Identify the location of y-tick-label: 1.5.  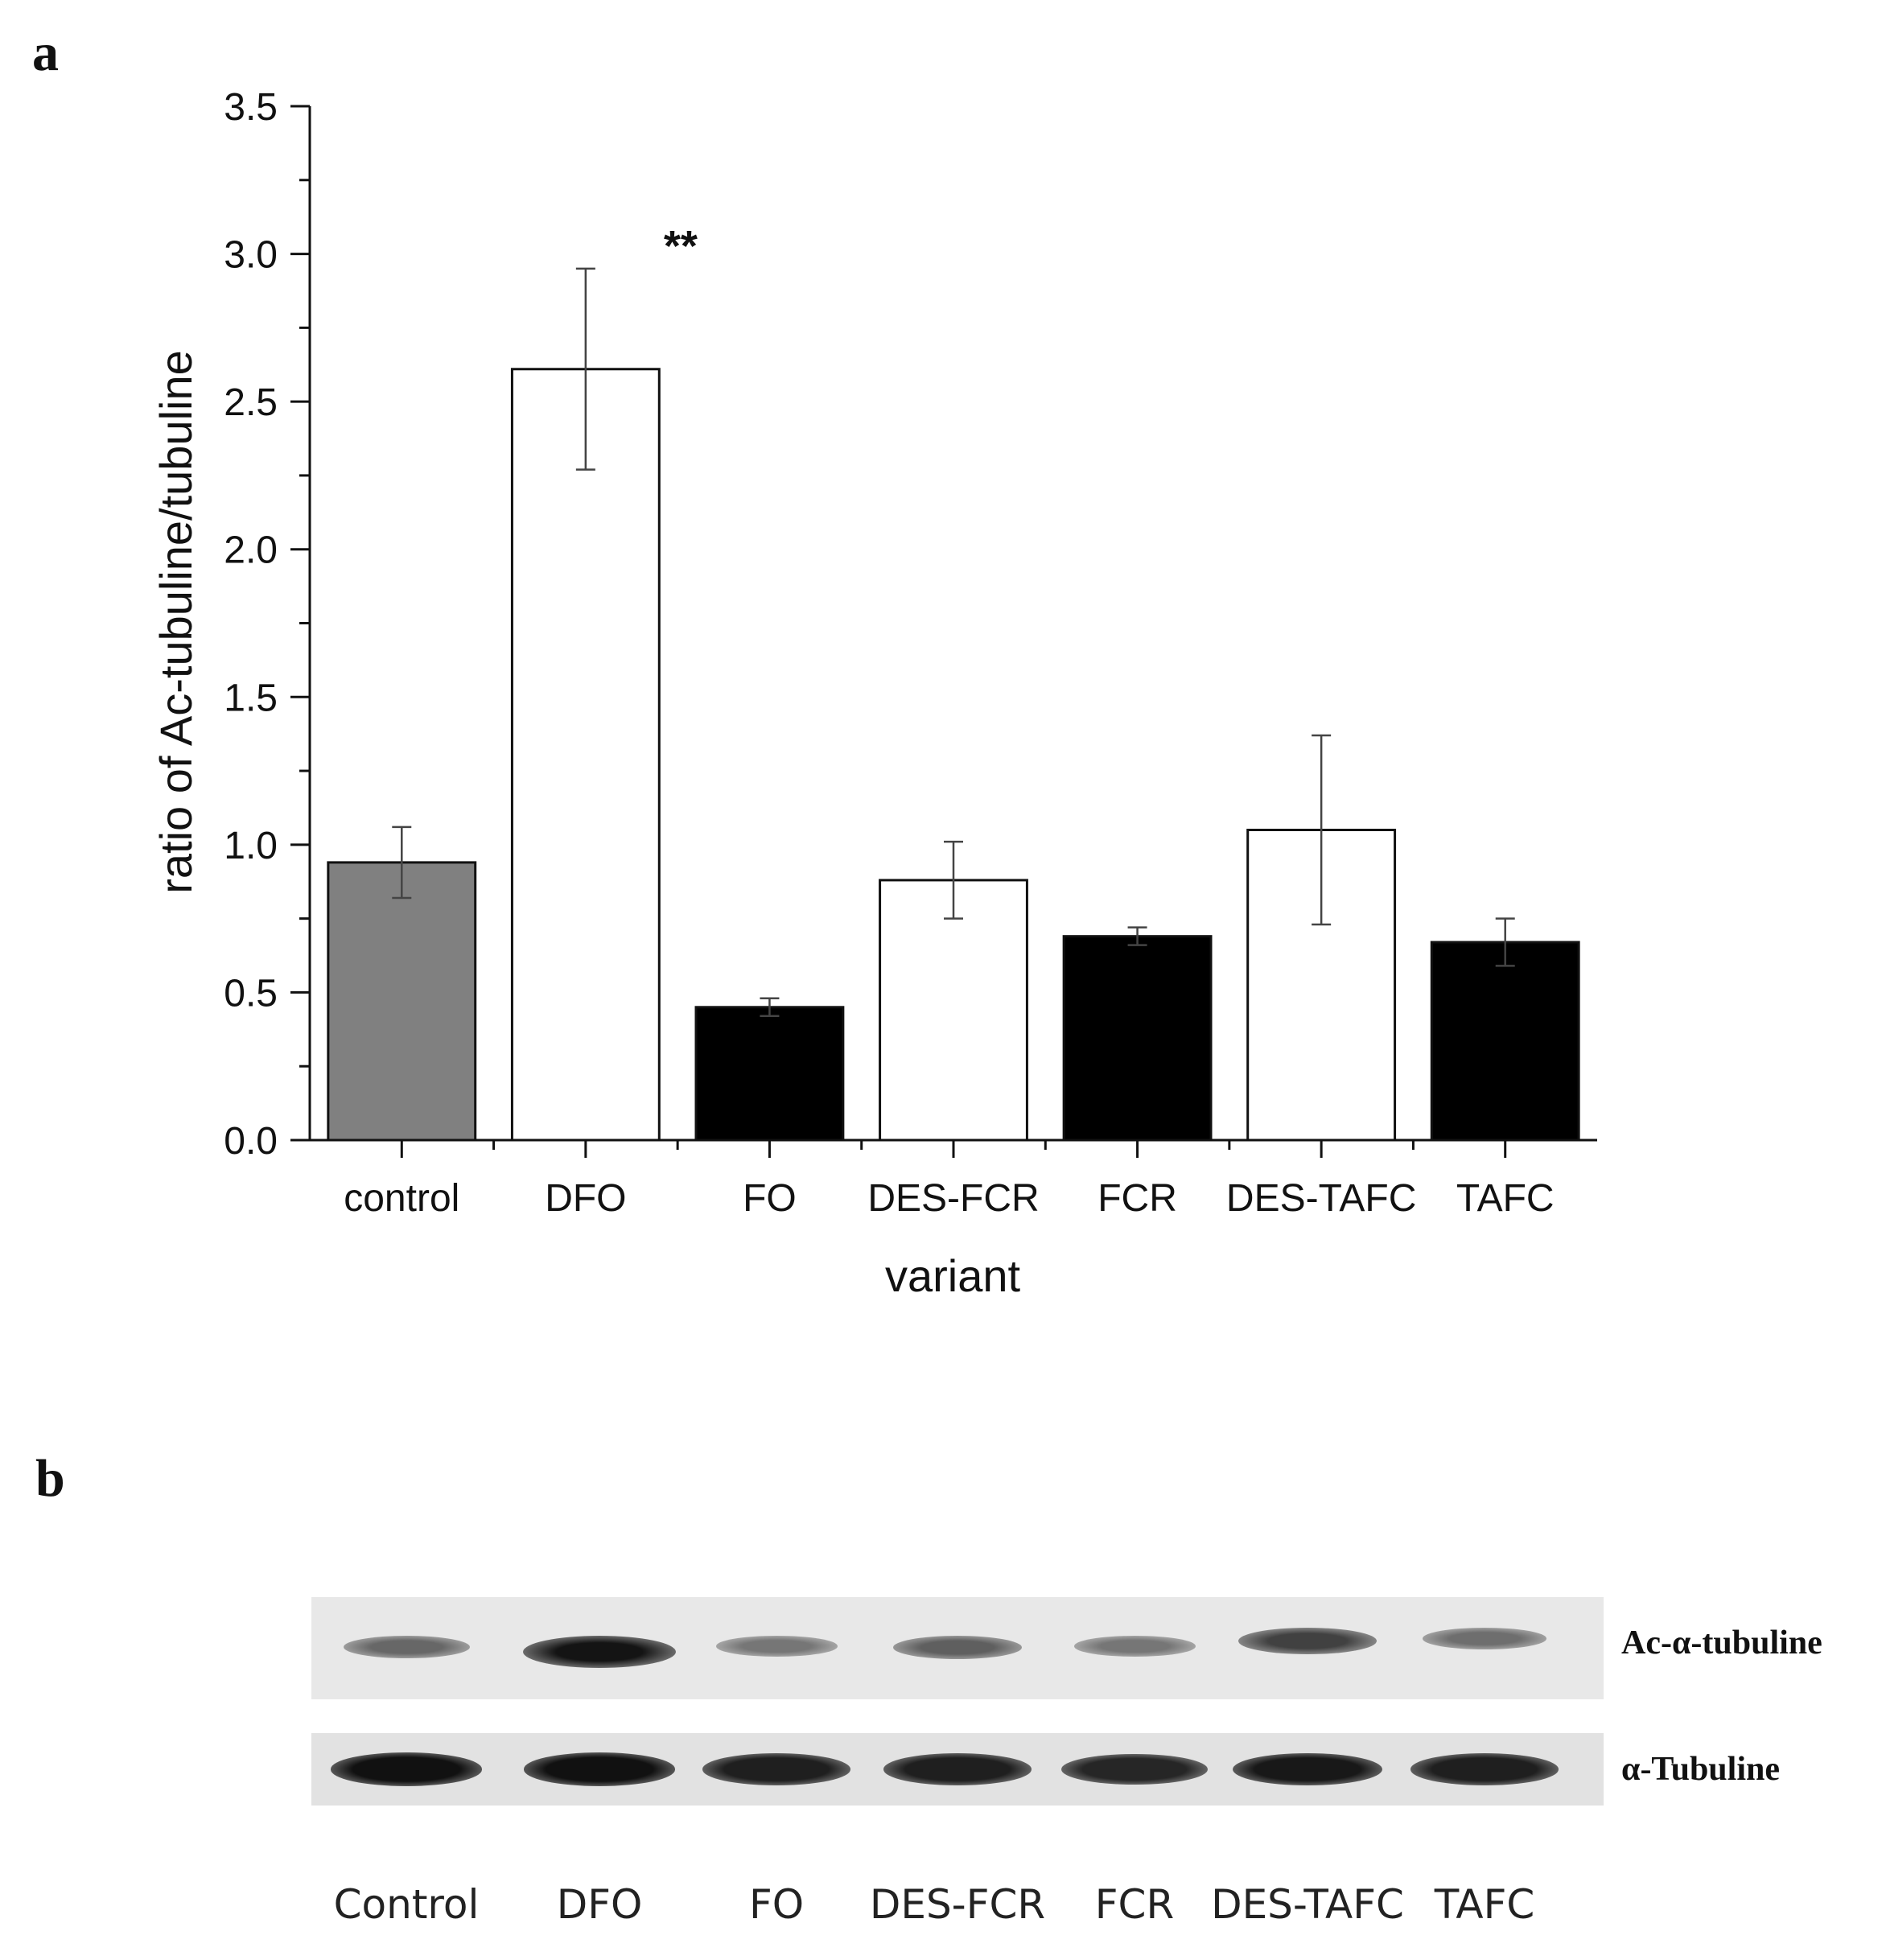
(251, 698).